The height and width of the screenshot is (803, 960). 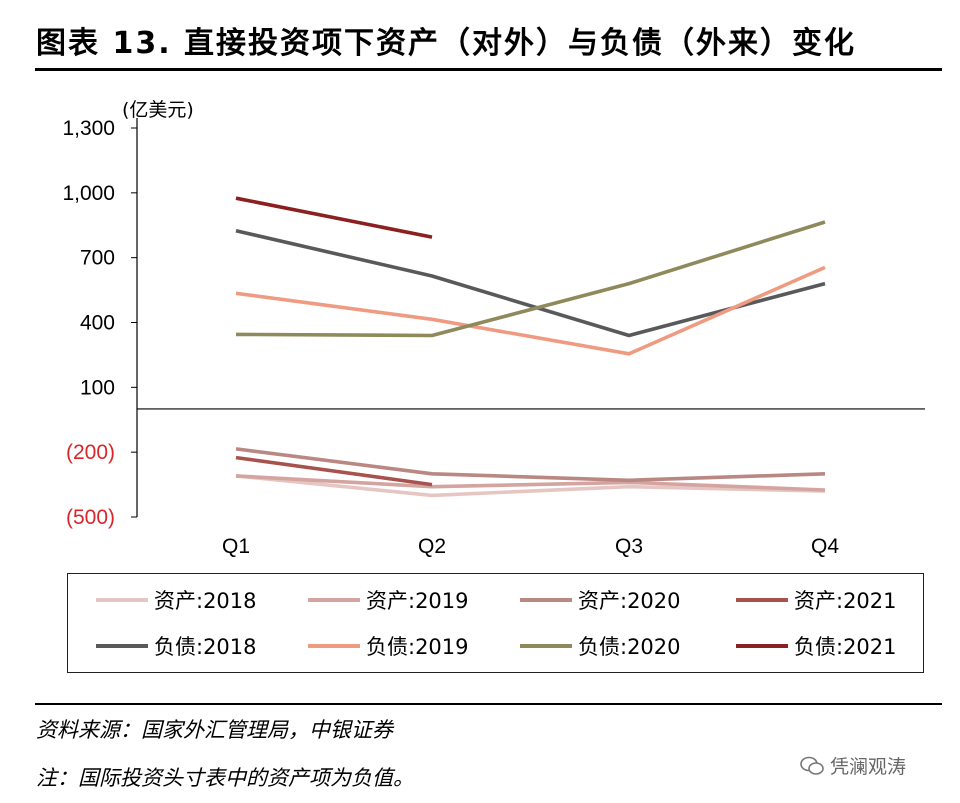 I want to click on y-tick-label: 1,000, so click(x=88, y=193).